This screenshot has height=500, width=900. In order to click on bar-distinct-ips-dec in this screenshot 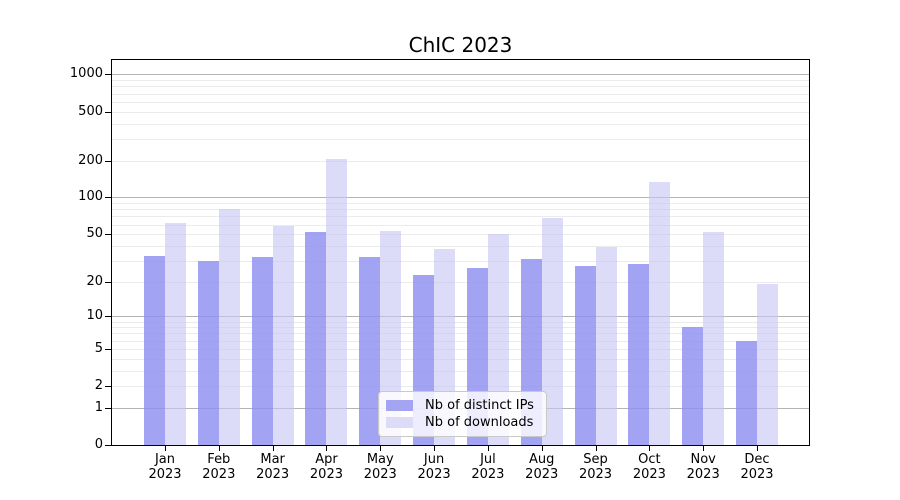, I will do `click(746, 392)`.